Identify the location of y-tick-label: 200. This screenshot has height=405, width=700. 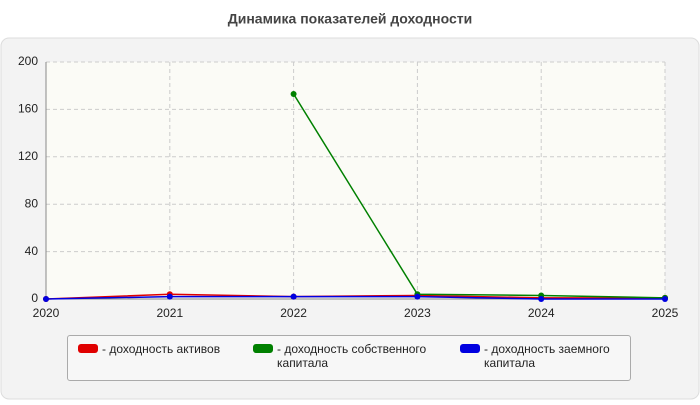
(28, 61).